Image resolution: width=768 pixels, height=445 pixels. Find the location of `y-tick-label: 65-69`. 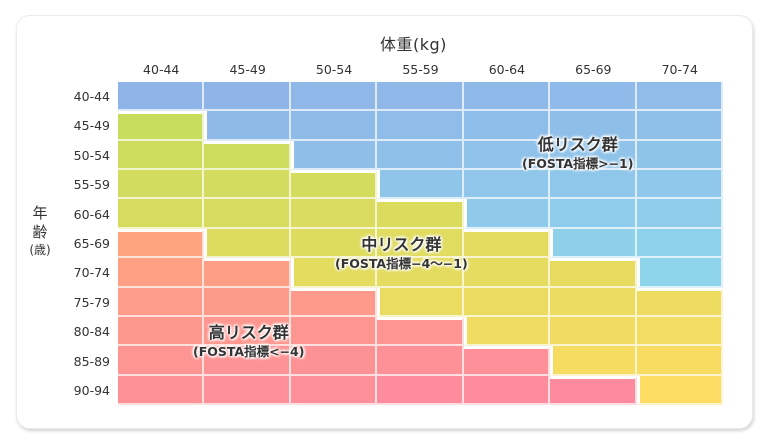

y-tick-label: 65-69 is located at coordinates (91, 243).